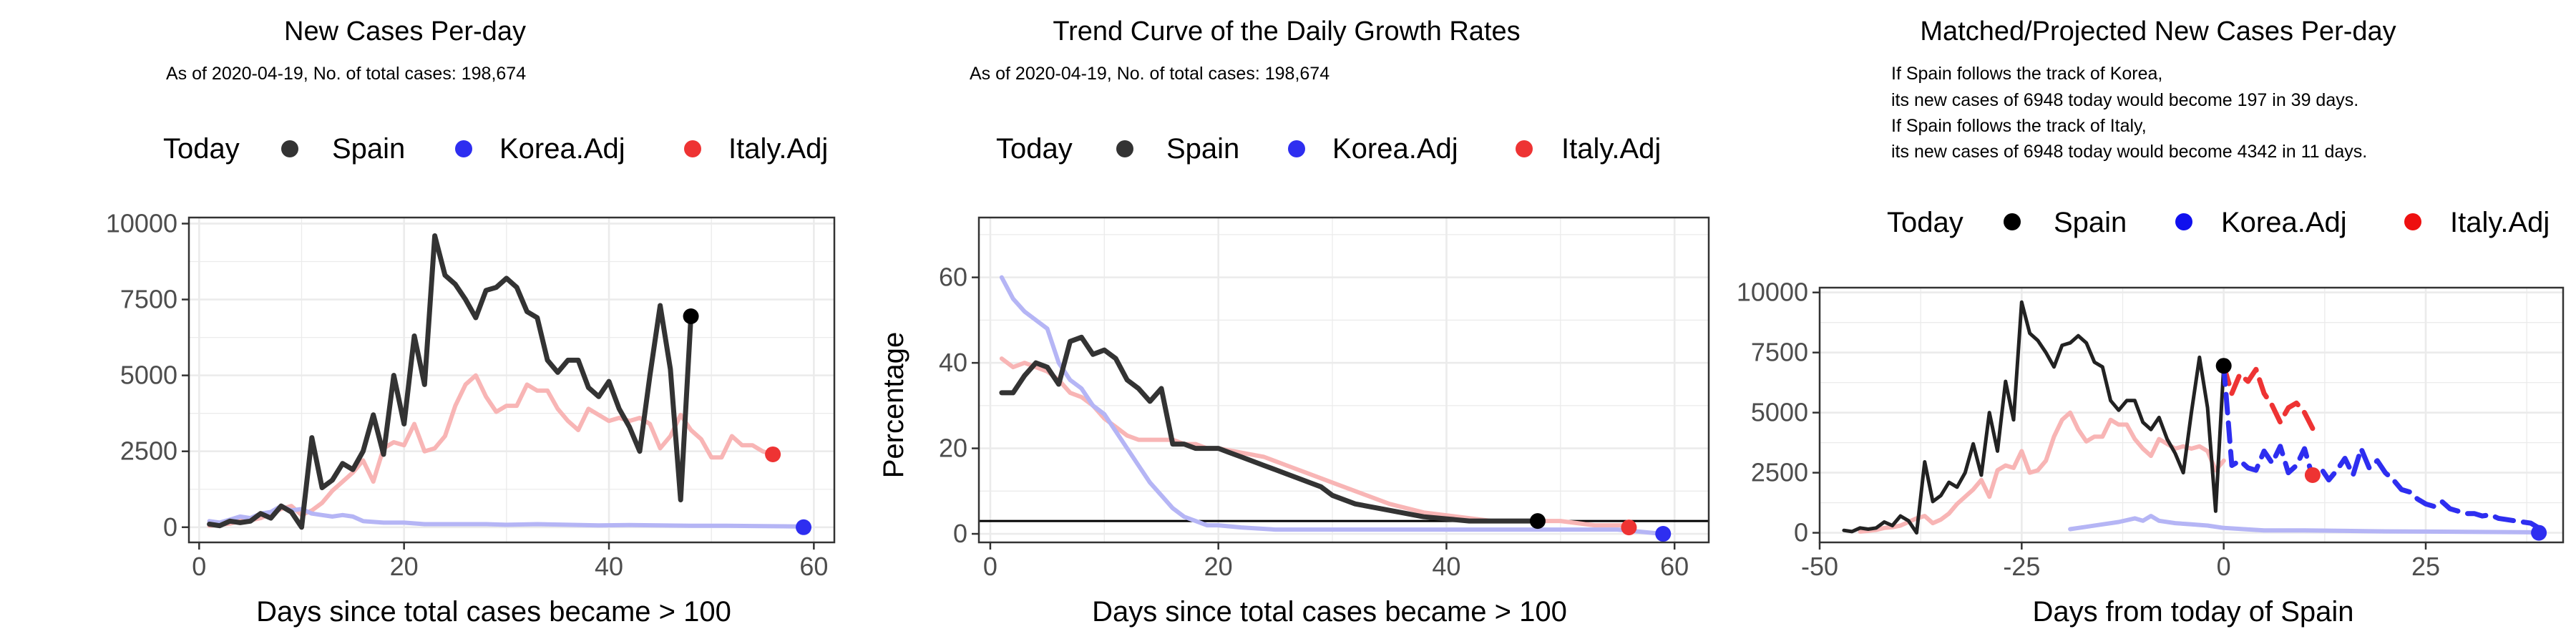 Image resolution: width=2576 pixels, height=644 pixels. I want to click on chart-3-point-korea, so click(2539, 533).